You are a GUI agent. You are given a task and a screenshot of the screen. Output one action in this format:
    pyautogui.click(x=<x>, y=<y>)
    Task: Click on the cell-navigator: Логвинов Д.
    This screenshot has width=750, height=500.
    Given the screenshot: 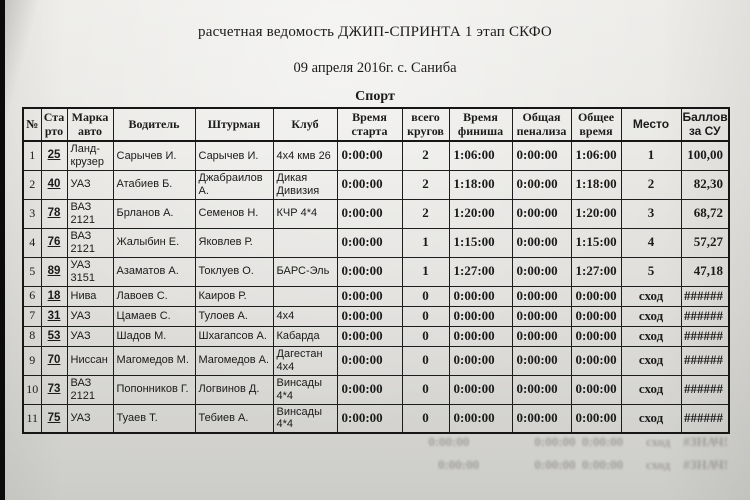 What is the action you would take?
    pyautogui.click(x=234, y=389)
    